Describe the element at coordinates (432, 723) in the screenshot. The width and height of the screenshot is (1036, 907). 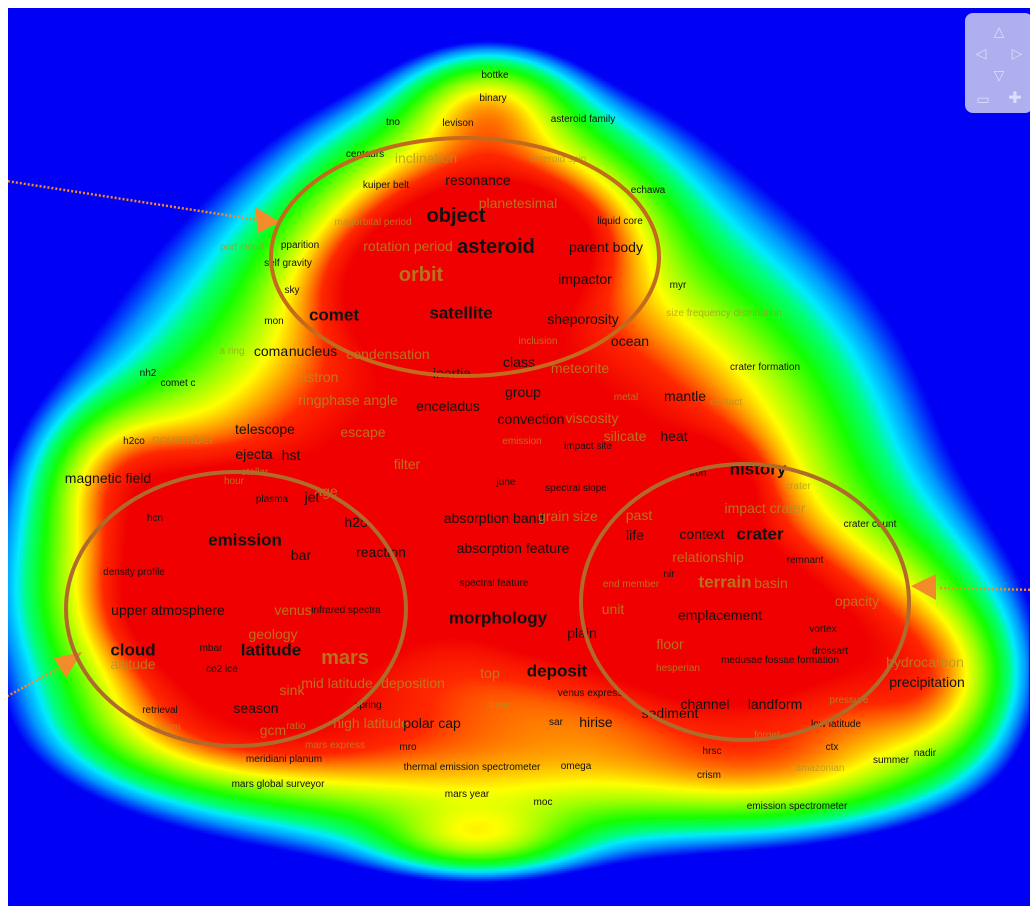
I see `term-label: polar cap` at that location.